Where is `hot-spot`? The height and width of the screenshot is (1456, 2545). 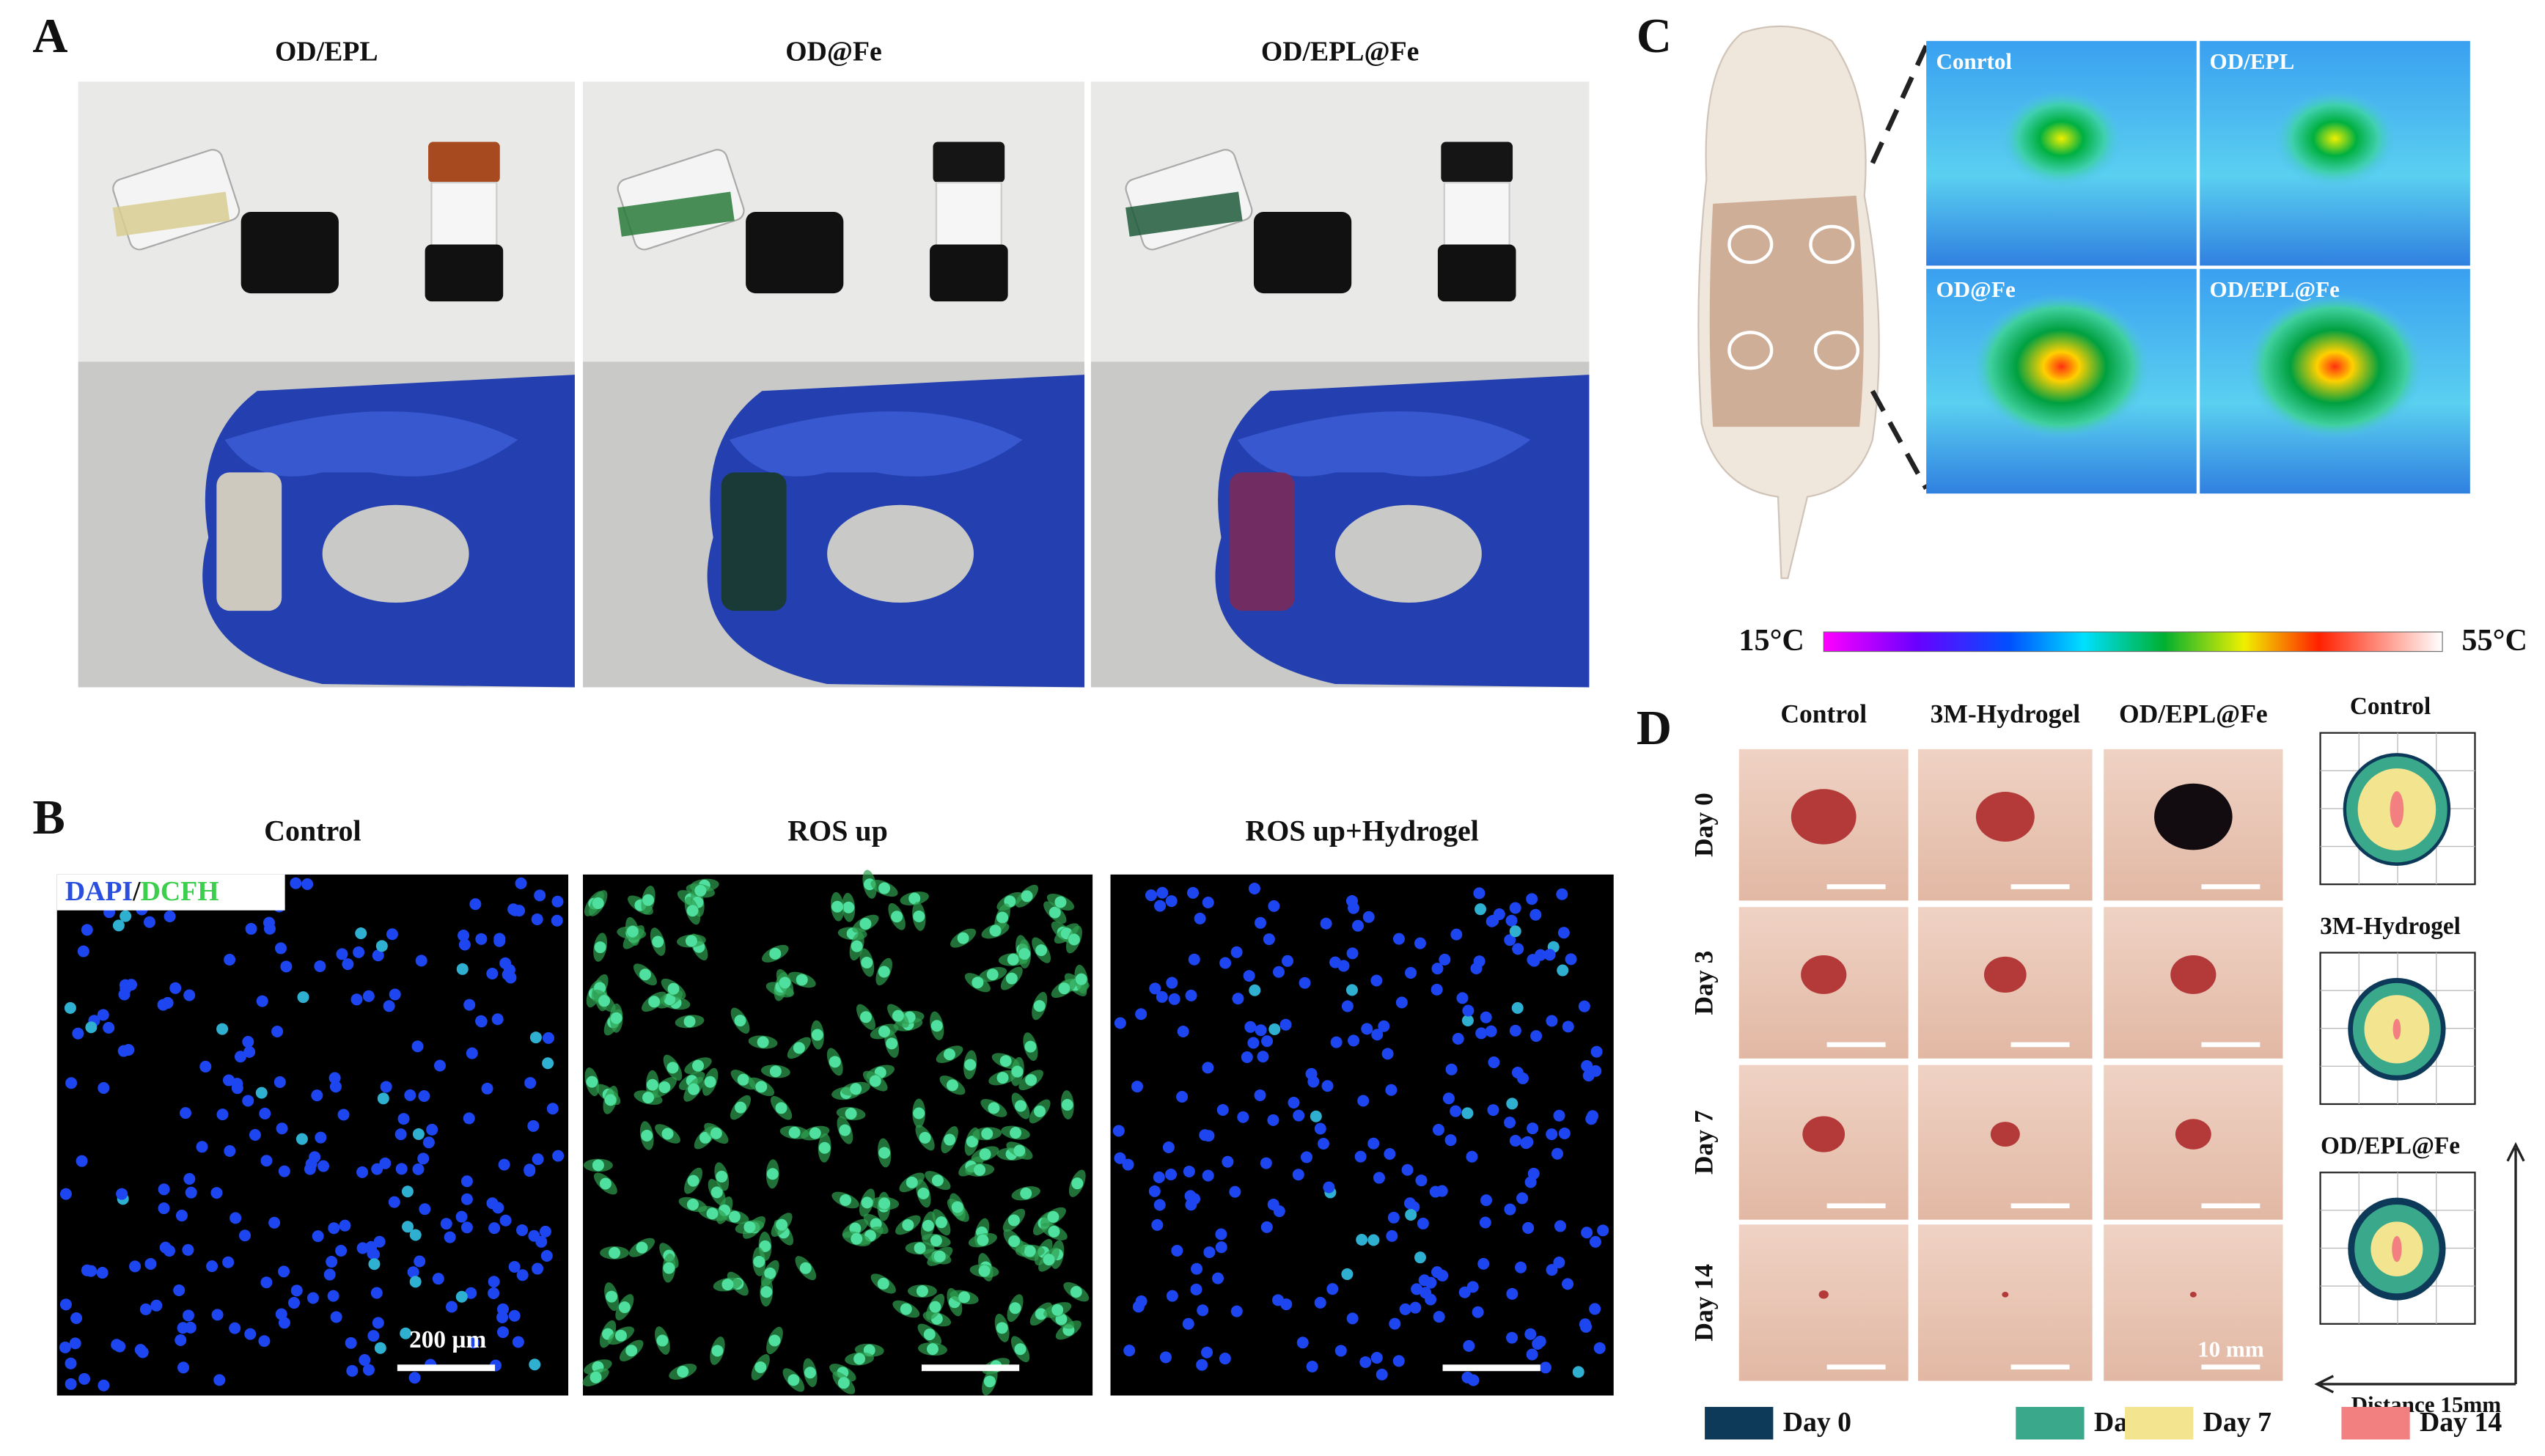 hot-spot is located at coordinates (2335, 138).